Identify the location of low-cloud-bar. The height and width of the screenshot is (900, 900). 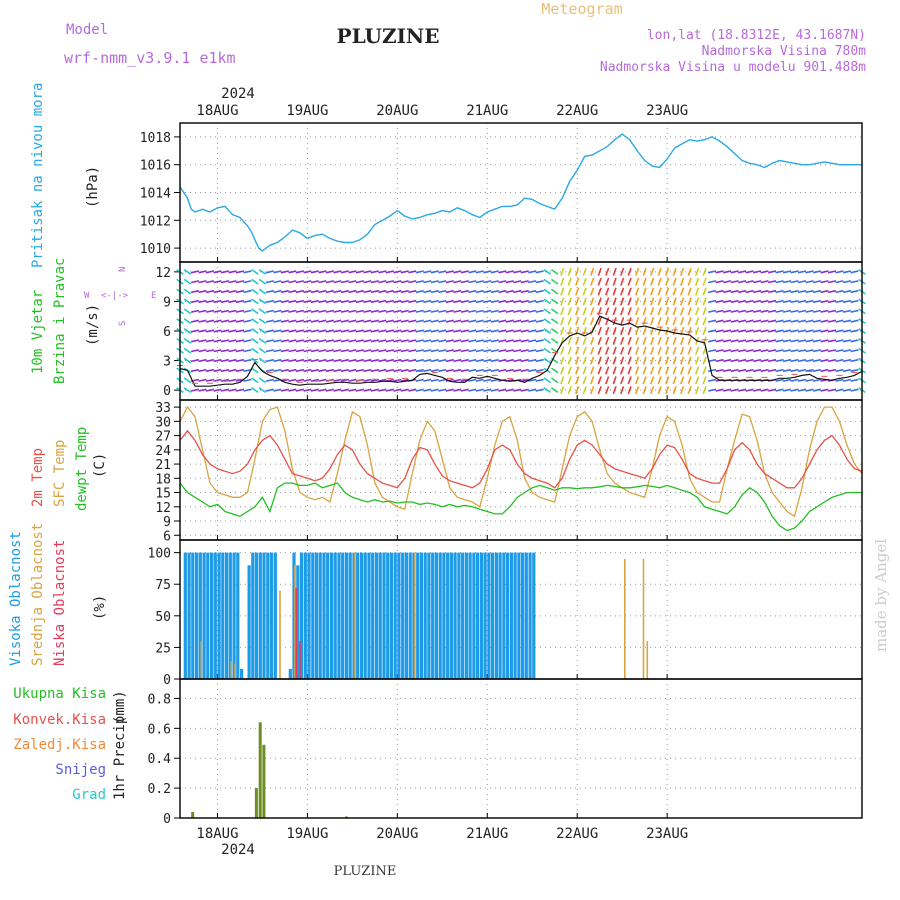
(296, 633).